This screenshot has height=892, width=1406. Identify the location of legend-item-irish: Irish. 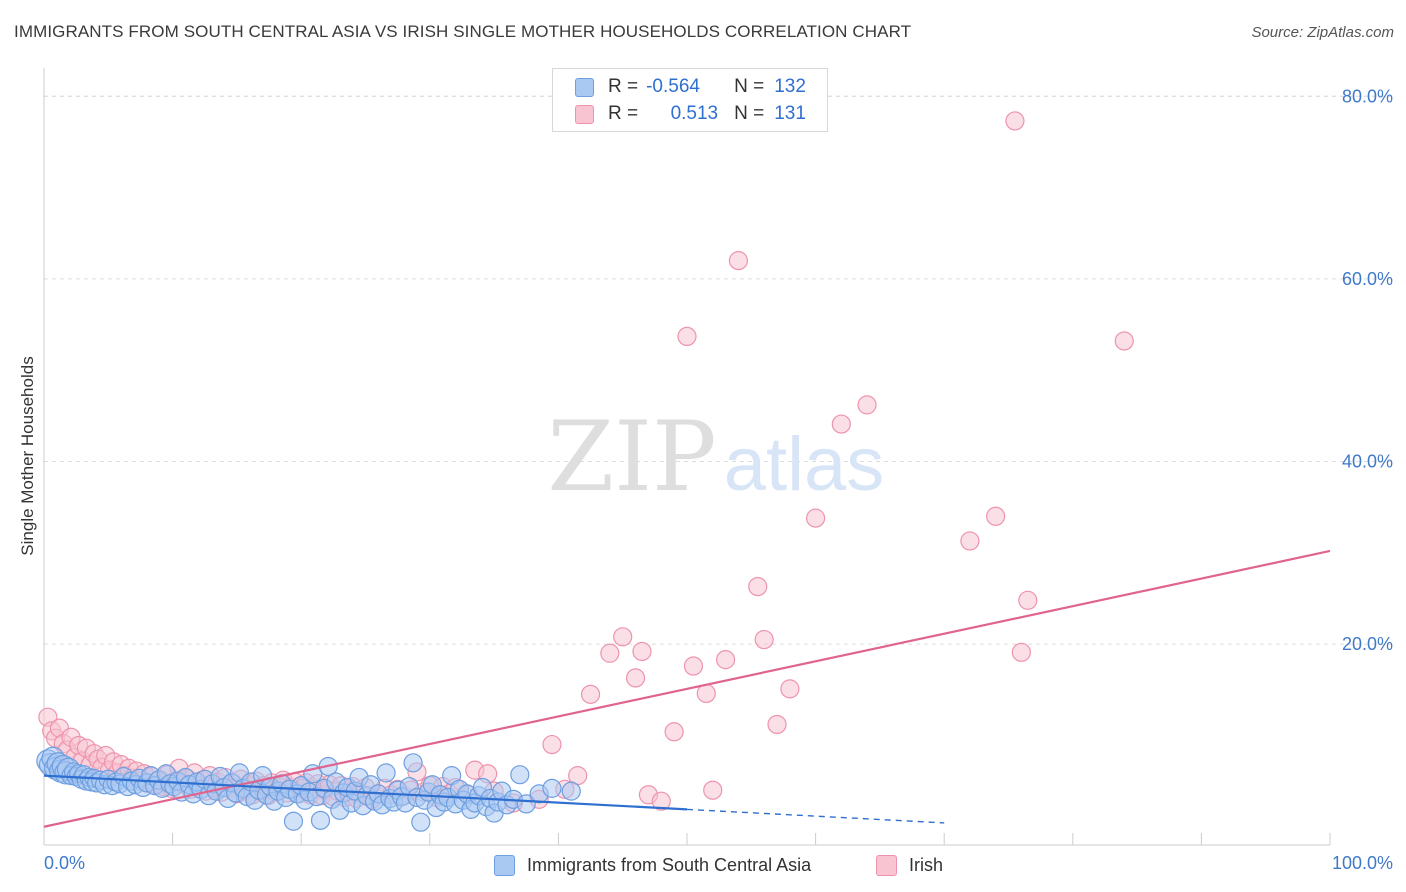
(909, 865).